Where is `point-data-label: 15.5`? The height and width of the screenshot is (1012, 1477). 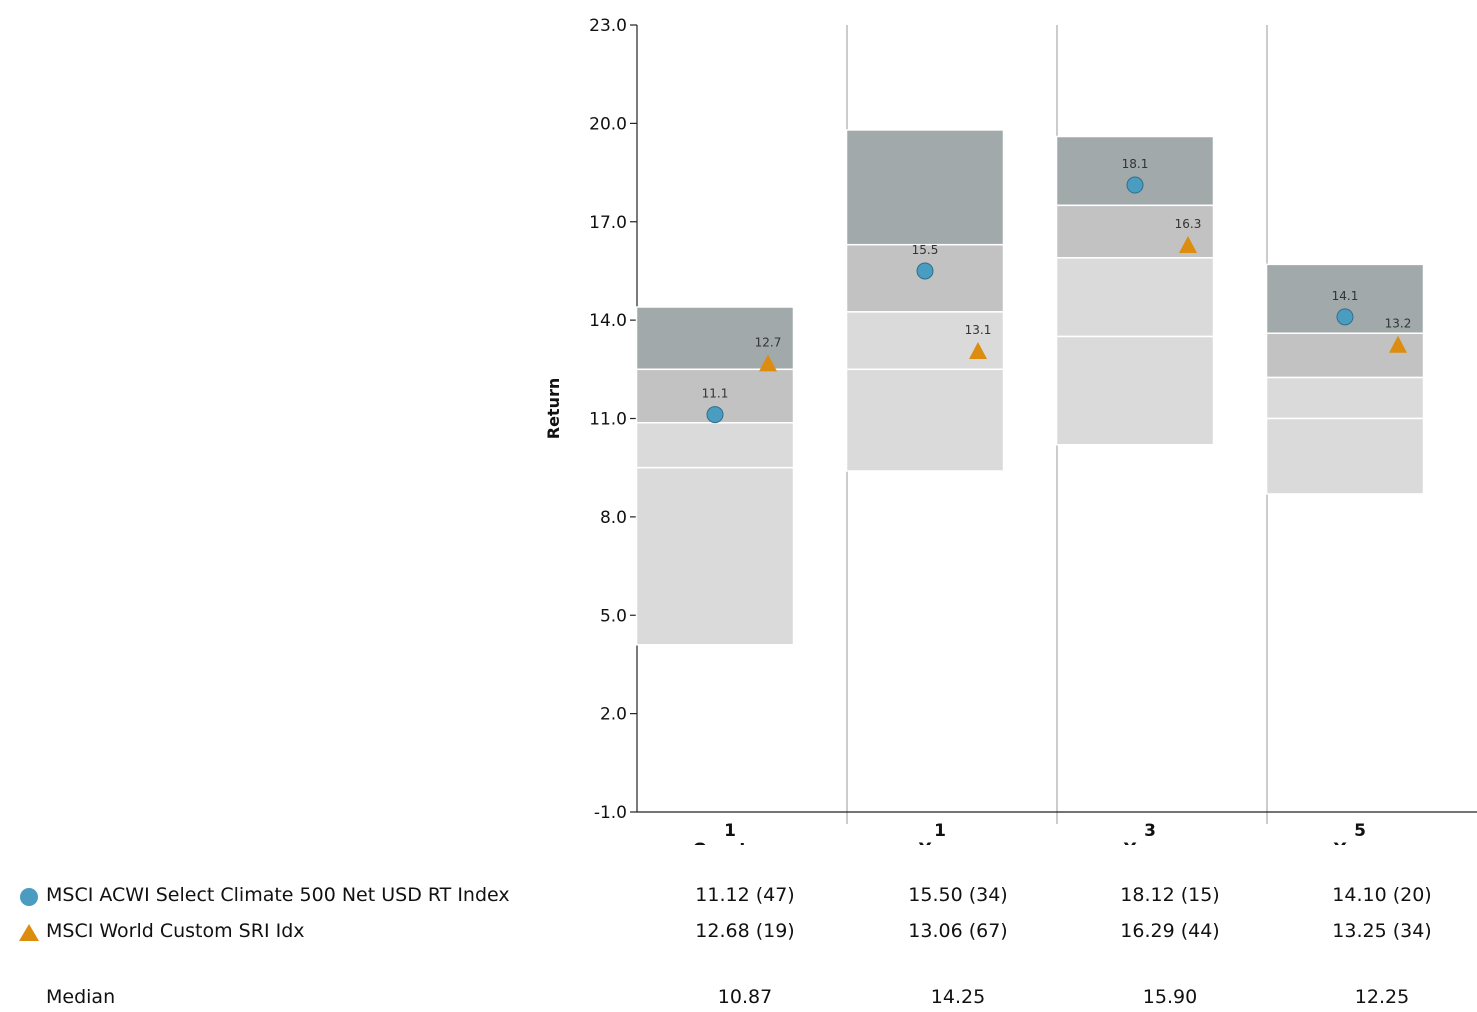
point-data-label: 15.5 is located at coordinates (925, 250).